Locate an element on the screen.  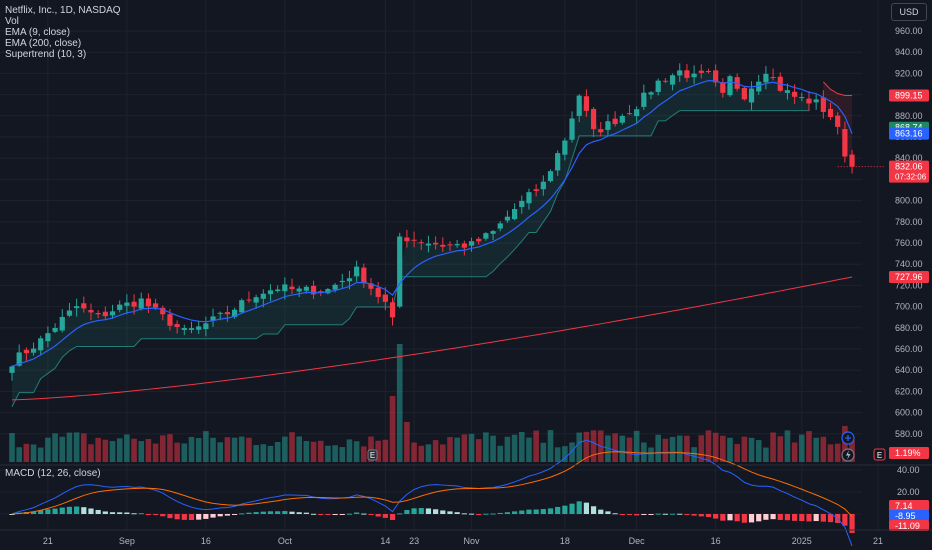
indicator-ema200: EMA (200, close) is located at coordinates (43, 43).